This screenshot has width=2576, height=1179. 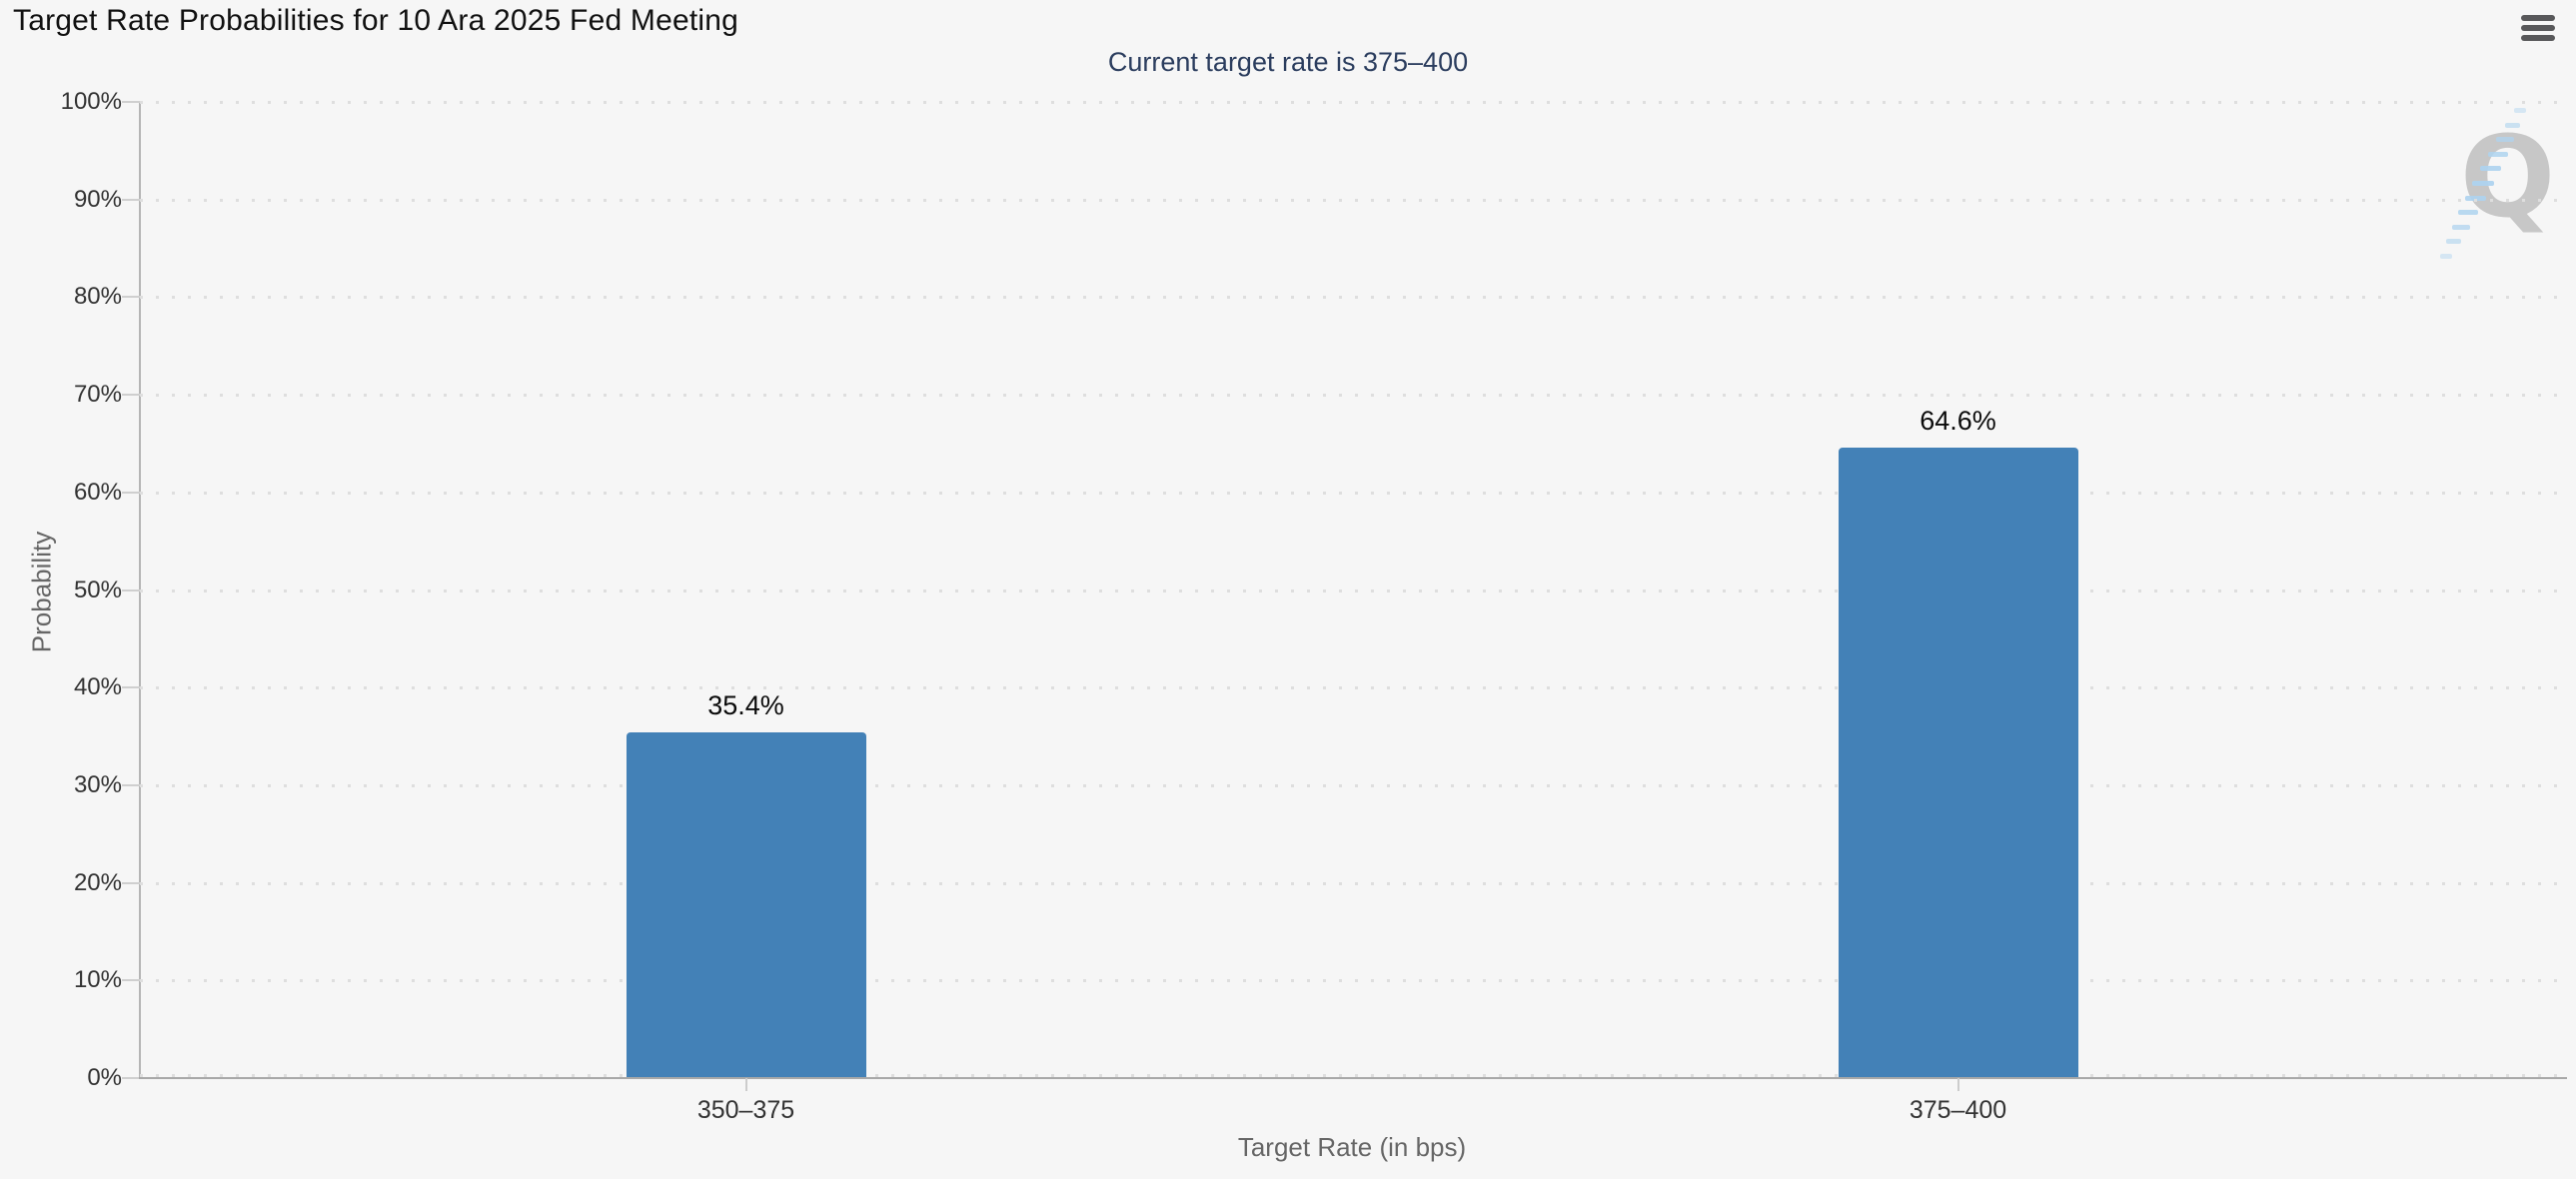 I want to click on watermark-q-logo: Q, so click(x=2508, y=178).